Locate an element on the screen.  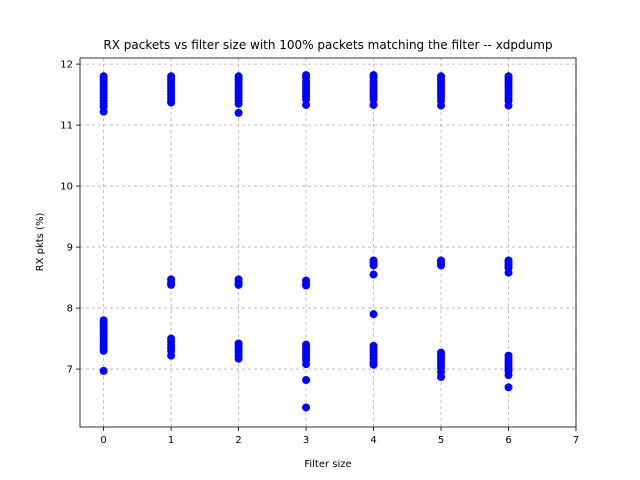
y-tick-label: 12 is located at coordinates (66, 65).